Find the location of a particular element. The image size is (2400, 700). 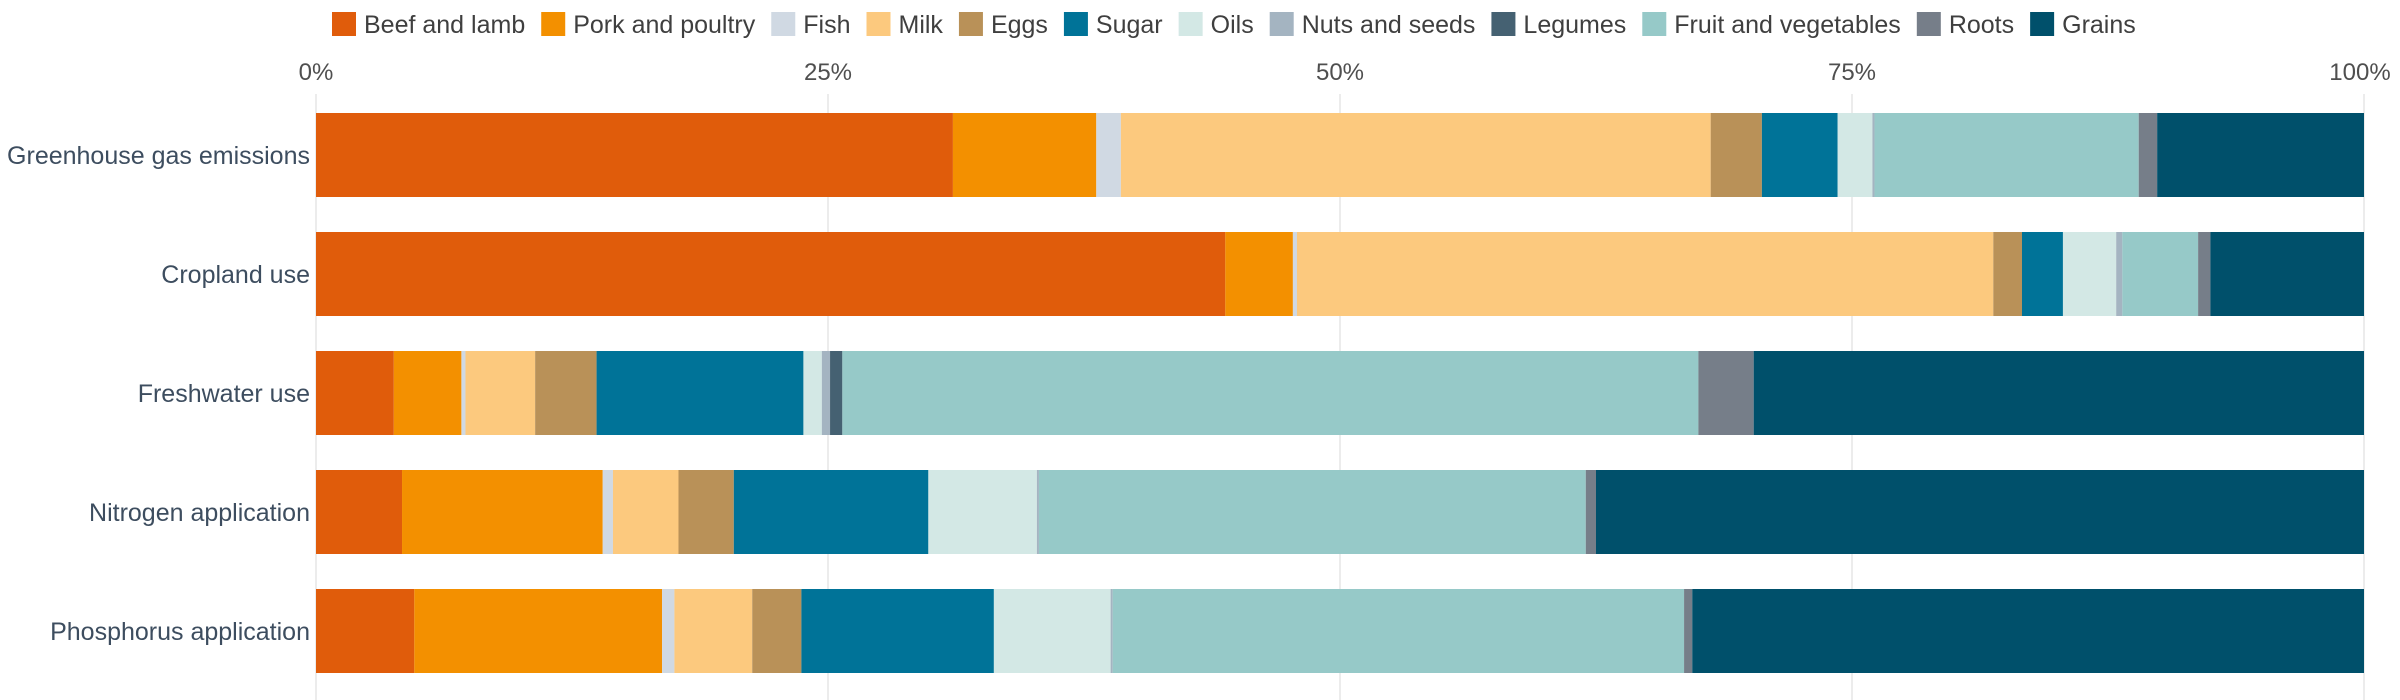

legend-swatch-fish is located at coordinates (783, 24).